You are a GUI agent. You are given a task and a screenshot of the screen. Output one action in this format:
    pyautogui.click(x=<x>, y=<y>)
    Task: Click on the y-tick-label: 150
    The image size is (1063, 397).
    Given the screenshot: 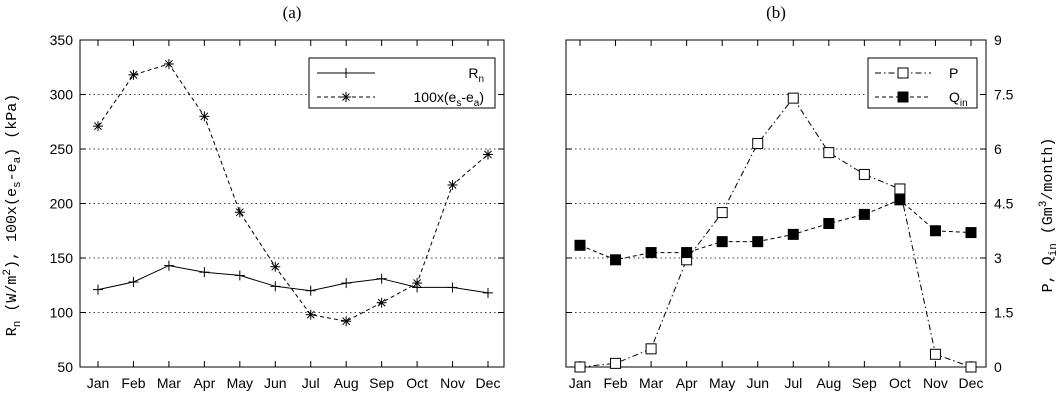 What is the action you would take?
    pyautogui.click(x=62, y=258)
    